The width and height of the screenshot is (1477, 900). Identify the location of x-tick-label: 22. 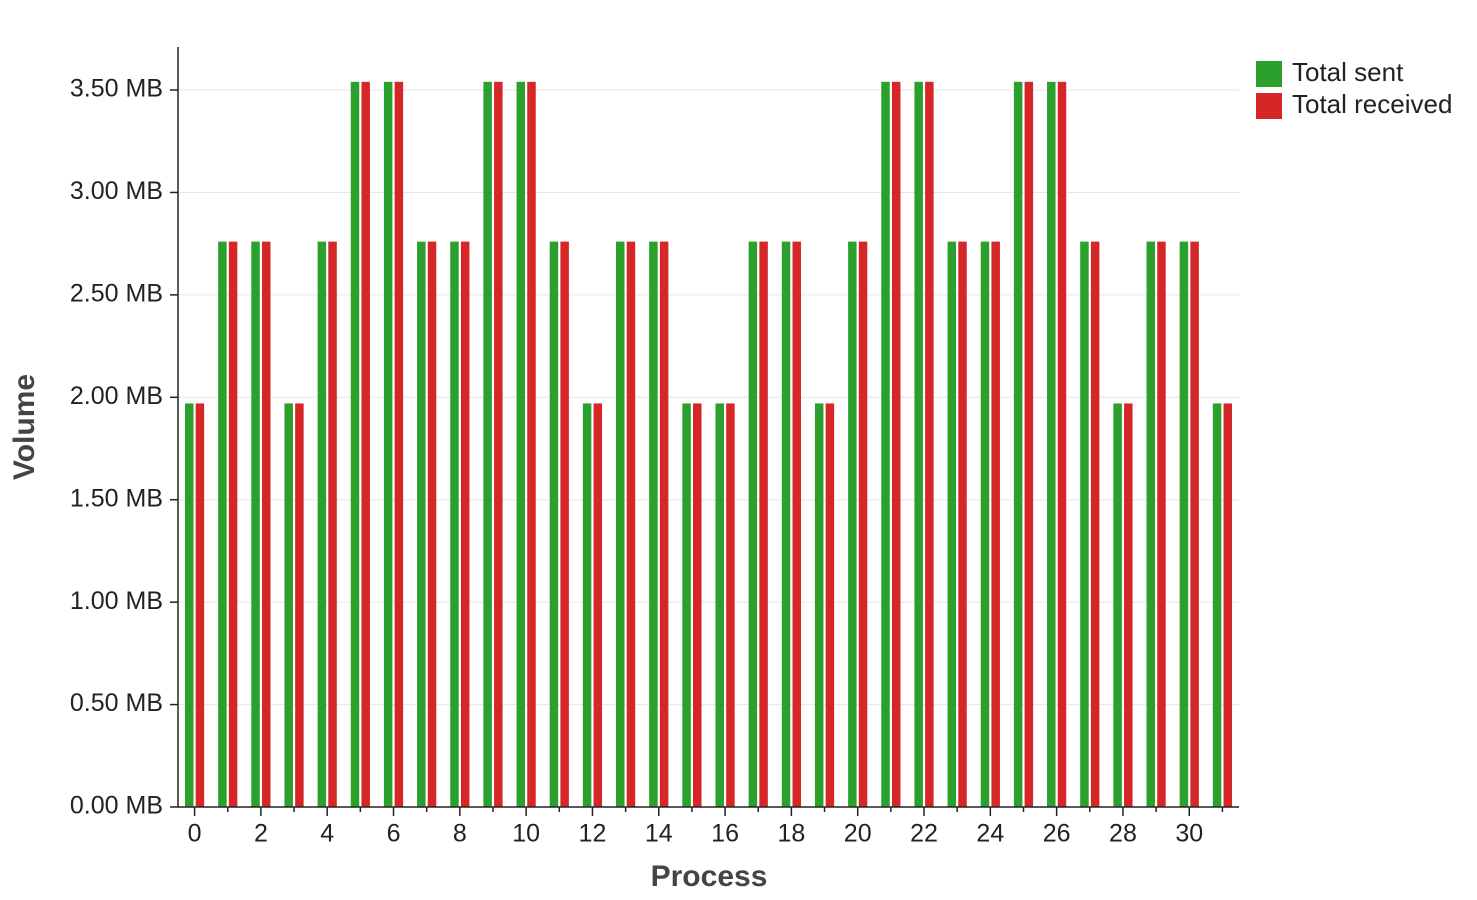
(924, 834).